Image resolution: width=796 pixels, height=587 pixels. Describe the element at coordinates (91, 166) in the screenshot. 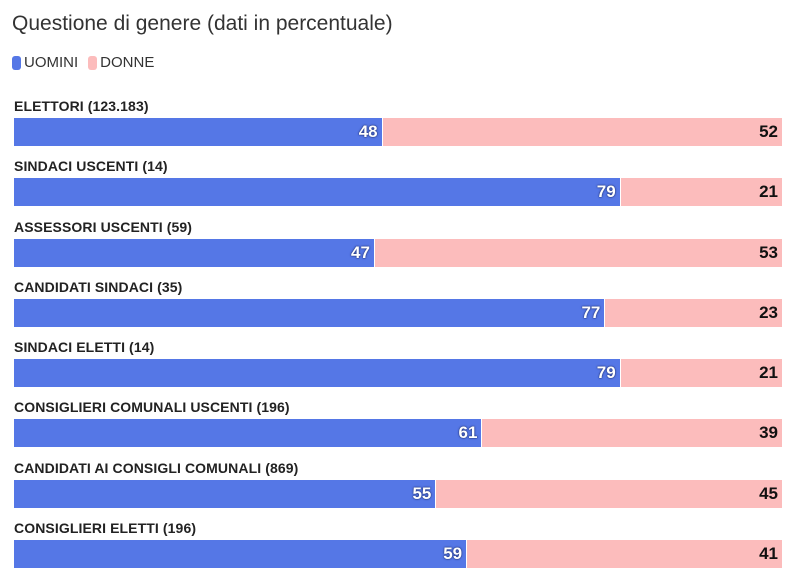

I see `category-label: SINDACI USCENTI (14)` at that location.